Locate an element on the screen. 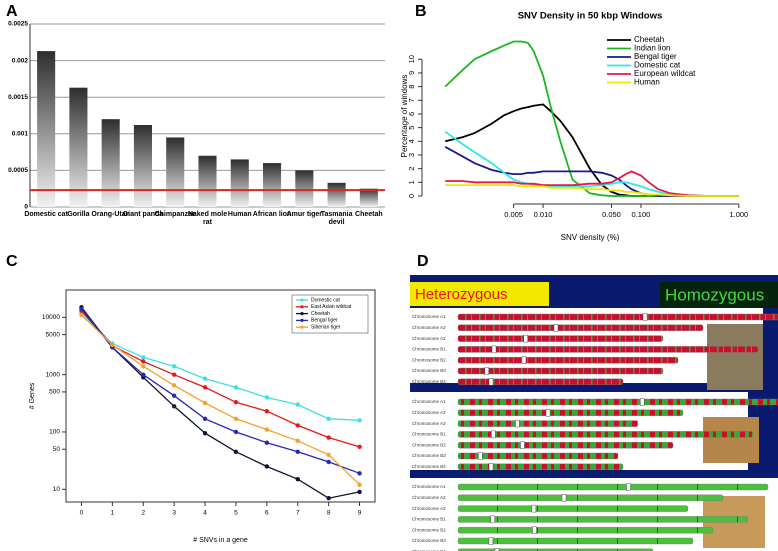 This screenshot has height=551, width=778. y-tick-label: 5 is located at coordinates (411, 128).